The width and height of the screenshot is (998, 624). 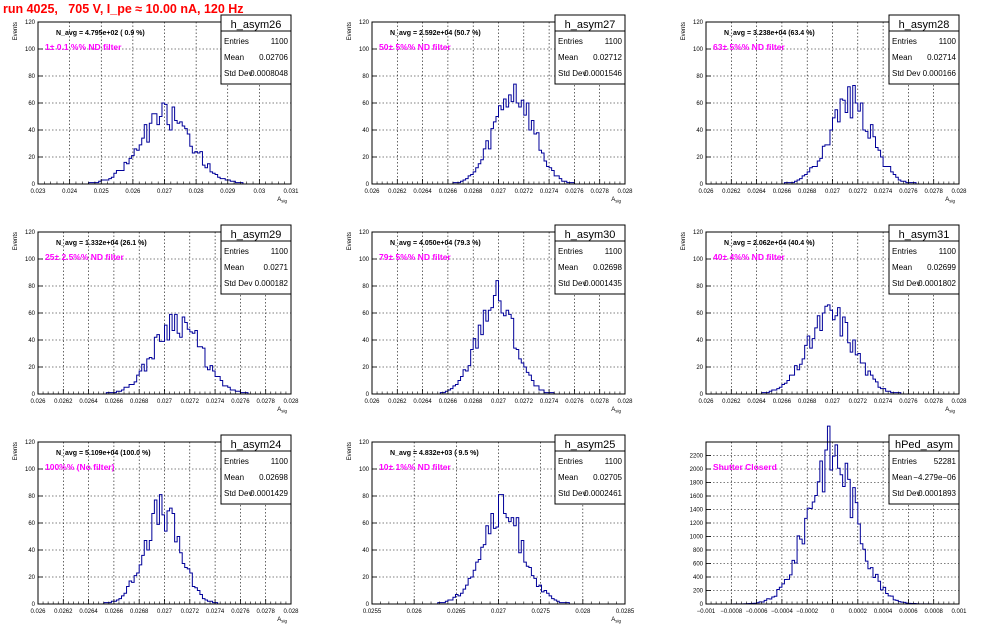 I want to click on x-tick-label: 0.026, so click(x=372, y=402).